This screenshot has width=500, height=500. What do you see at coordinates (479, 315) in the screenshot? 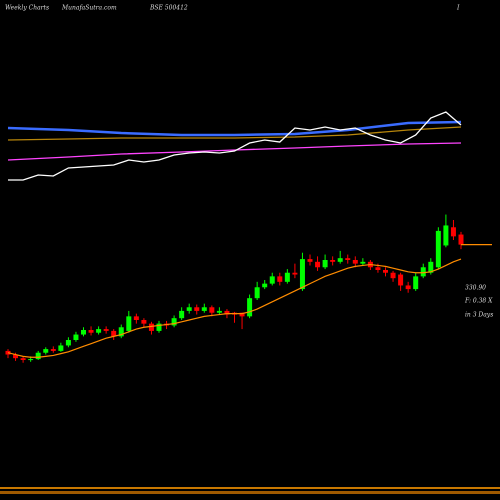
I see `forecast-horizon: in 3 Days` at bounding box center [479, 315].